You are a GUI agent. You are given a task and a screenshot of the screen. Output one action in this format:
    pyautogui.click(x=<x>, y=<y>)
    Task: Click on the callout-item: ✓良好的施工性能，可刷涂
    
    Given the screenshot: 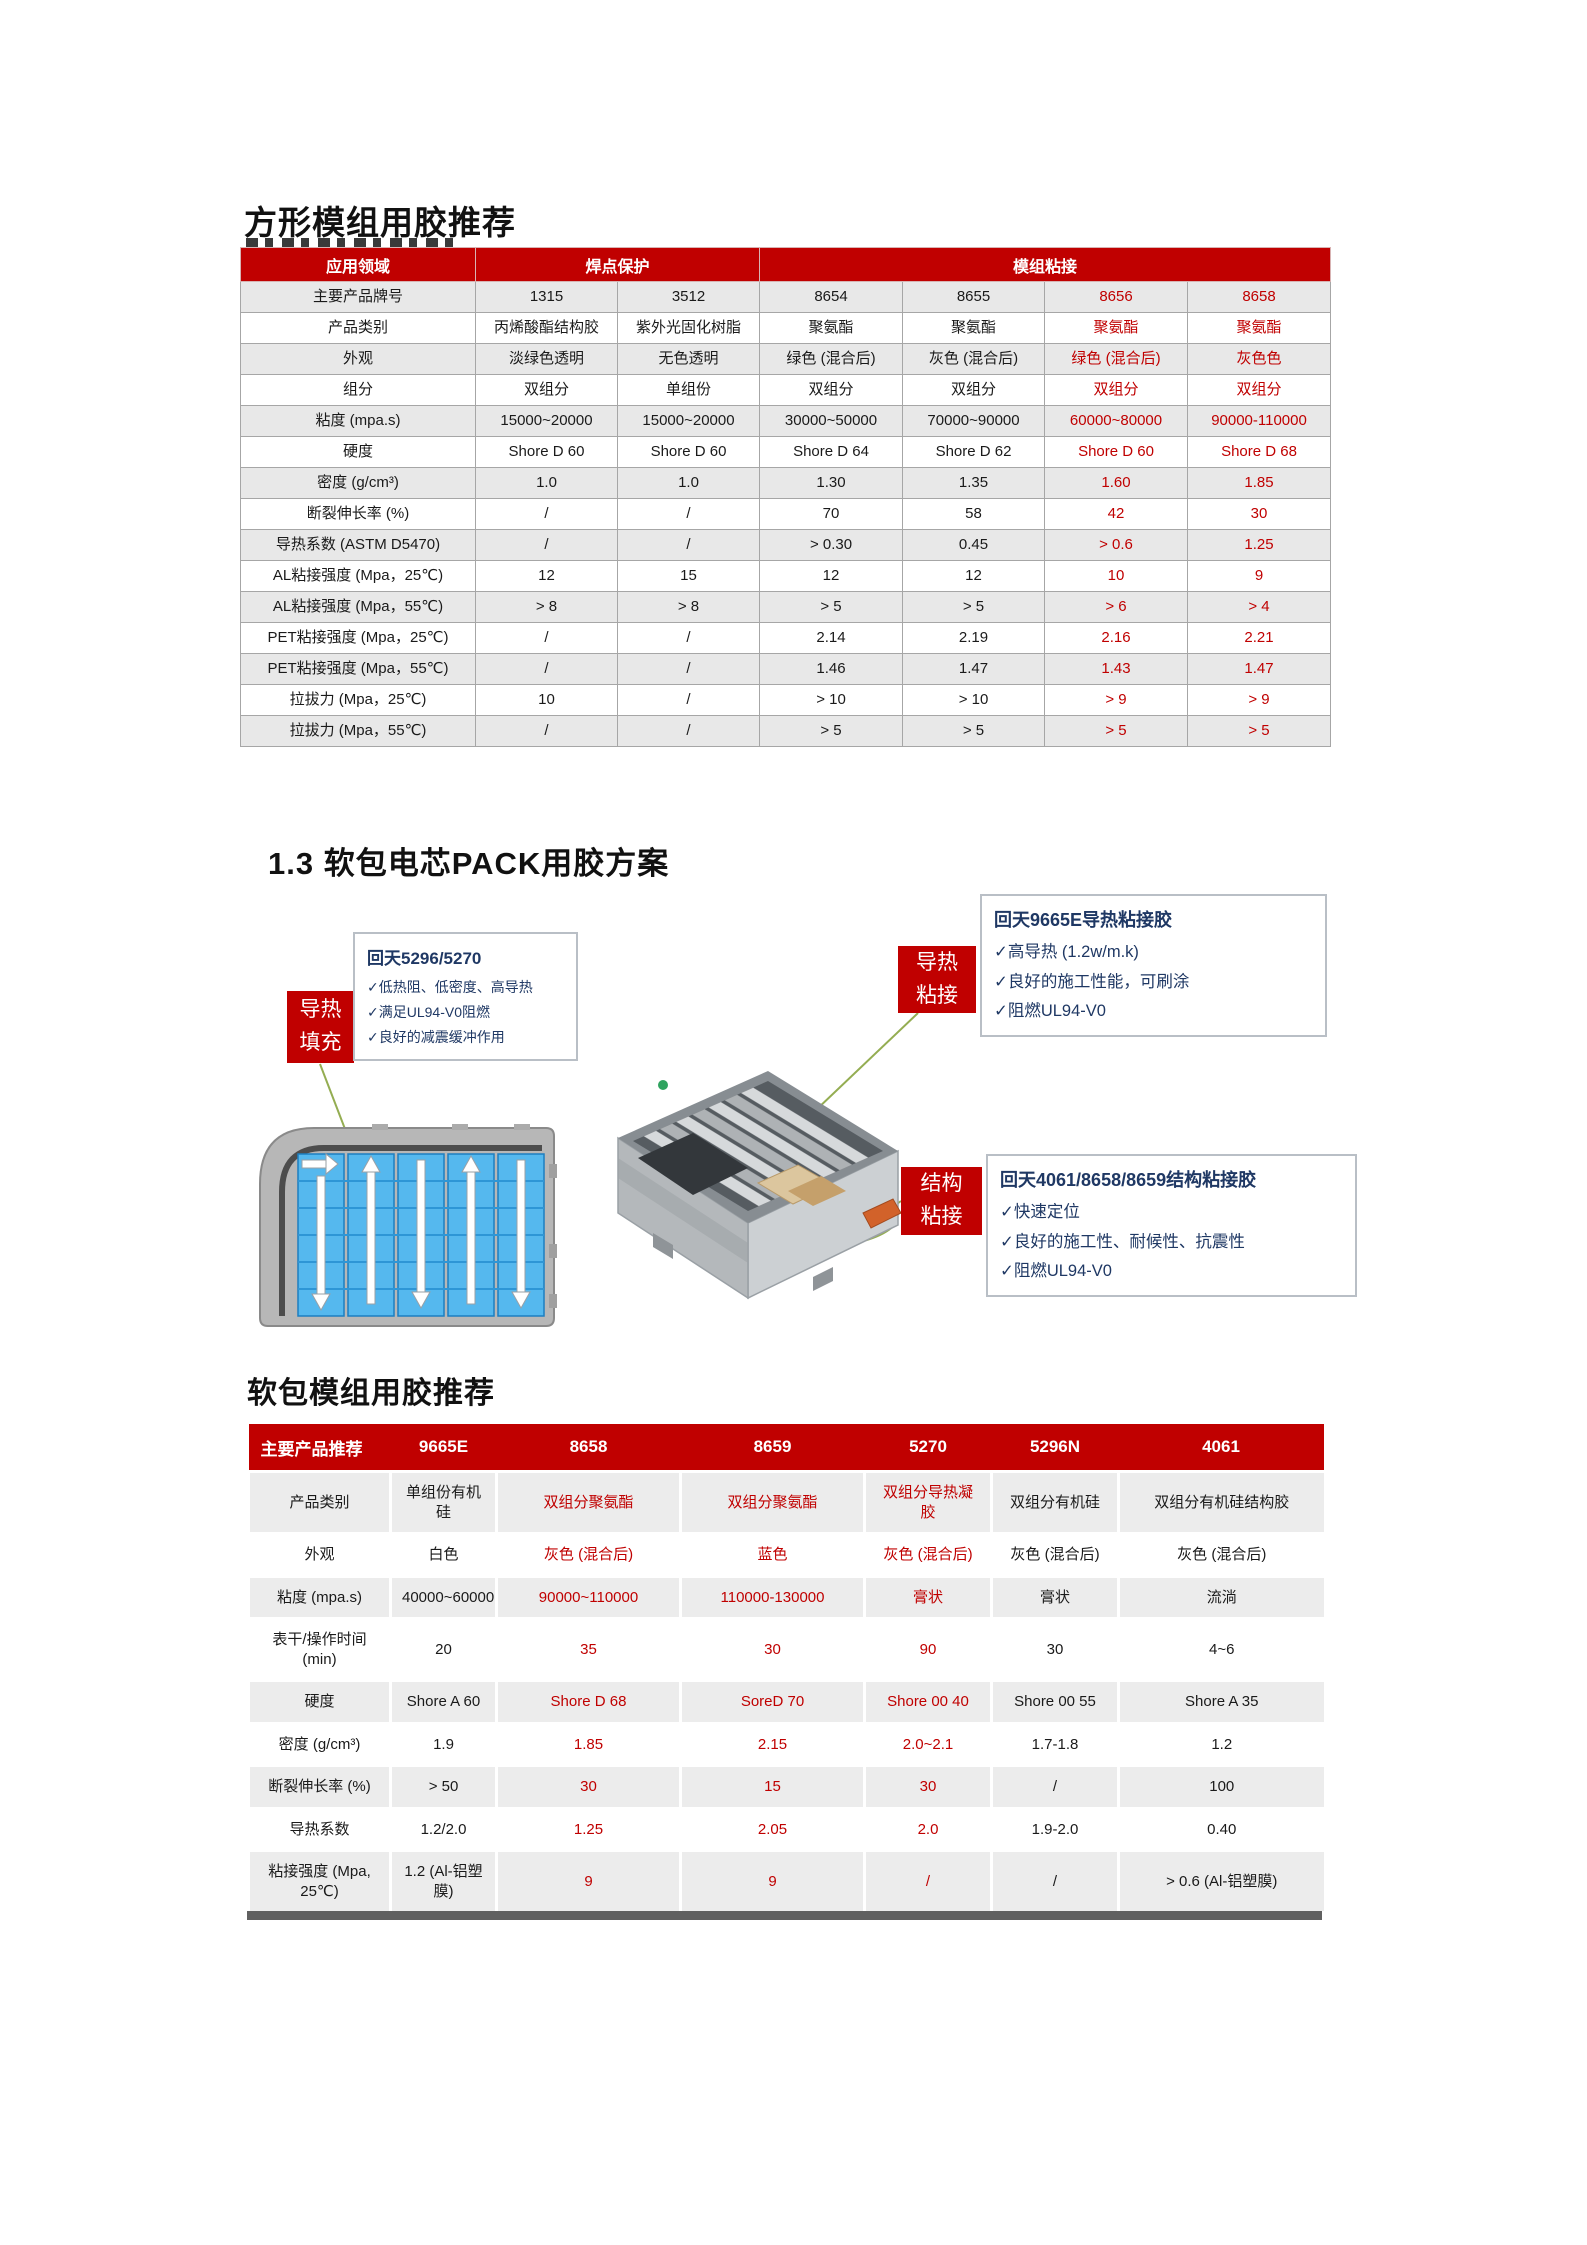 What is the action you would take?
    pyautogui.click(x=1092, y=981)
    